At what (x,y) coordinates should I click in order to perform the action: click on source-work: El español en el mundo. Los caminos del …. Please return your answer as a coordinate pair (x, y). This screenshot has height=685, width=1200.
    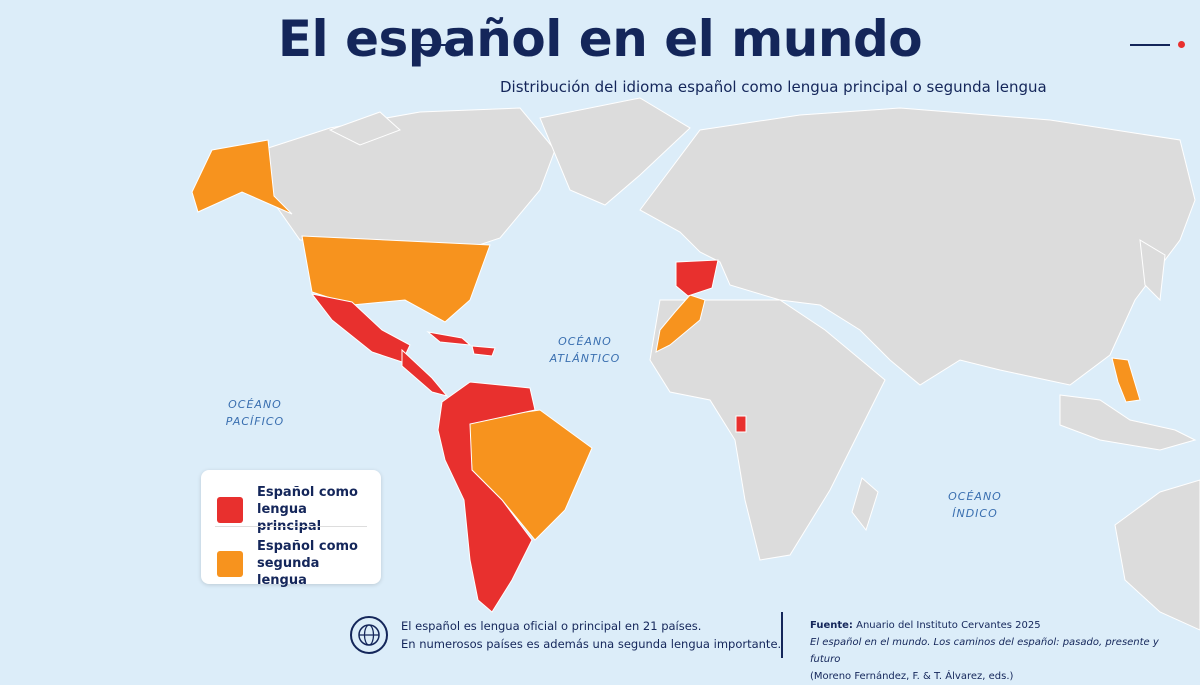
    Looking at the image, I should click on (984, 651).